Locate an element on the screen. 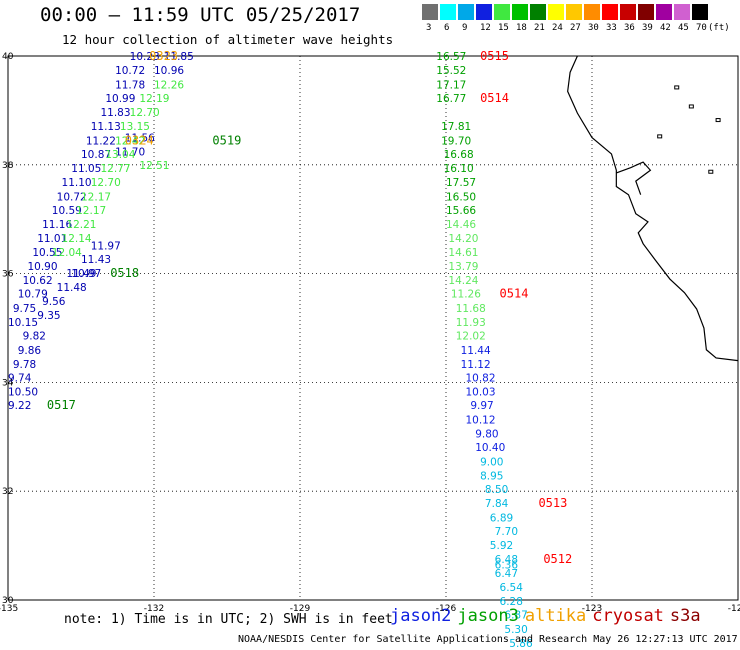 This screenshot has height=650, width=740. wave-height-value: 6.28 is located at coordinates (511, 602).